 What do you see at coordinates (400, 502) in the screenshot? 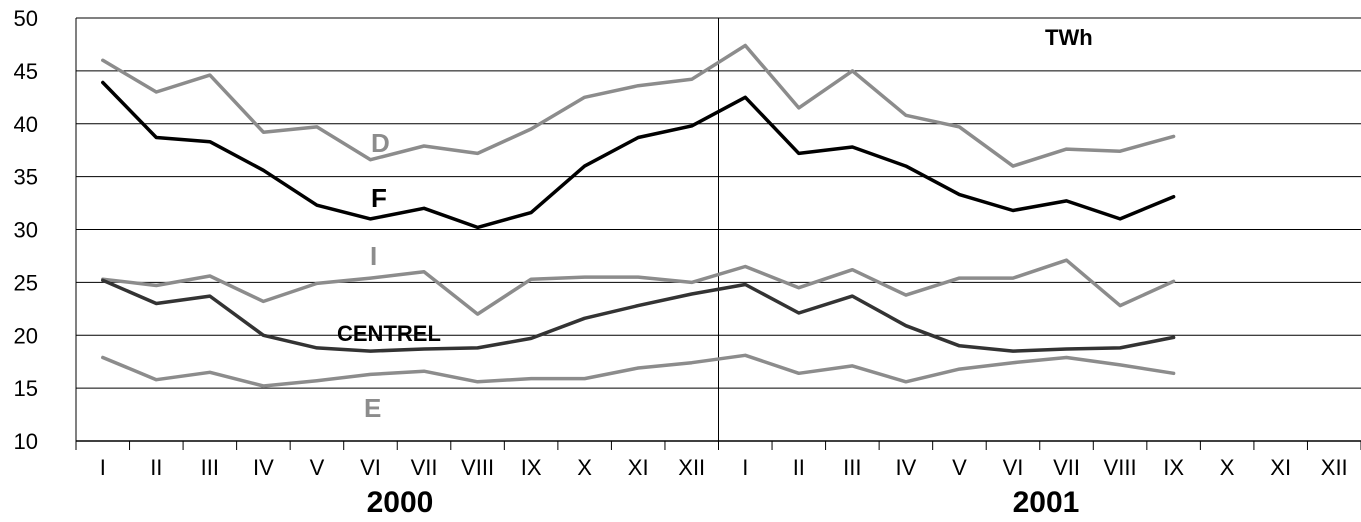
I see `year-label-2000: 2000` at bounding box center [400, 502].